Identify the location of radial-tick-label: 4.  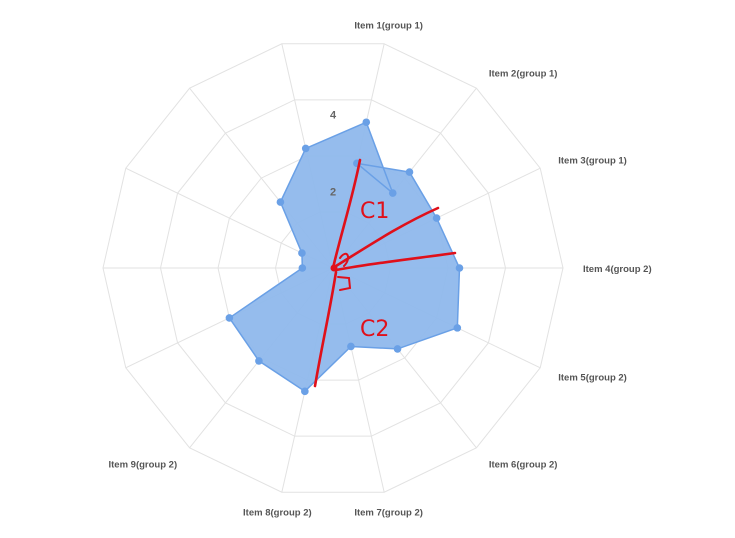
(333, 116).